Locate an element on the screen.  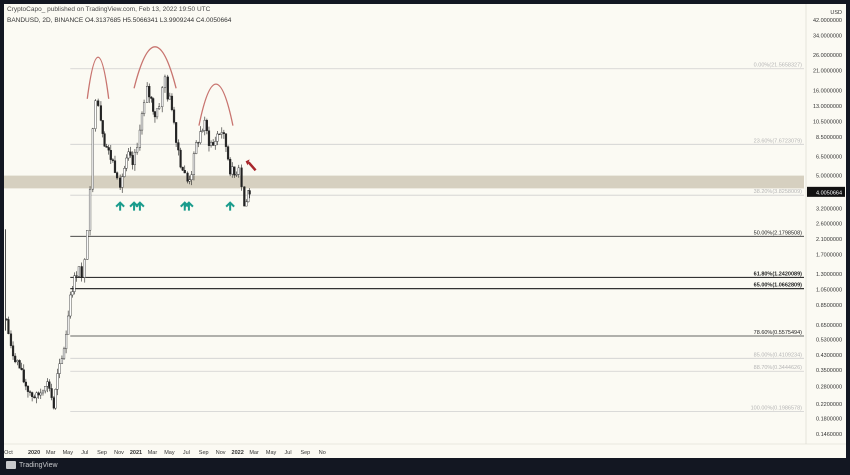
y-tick-label: 5.0000000 is located at coordinates (829, 177).